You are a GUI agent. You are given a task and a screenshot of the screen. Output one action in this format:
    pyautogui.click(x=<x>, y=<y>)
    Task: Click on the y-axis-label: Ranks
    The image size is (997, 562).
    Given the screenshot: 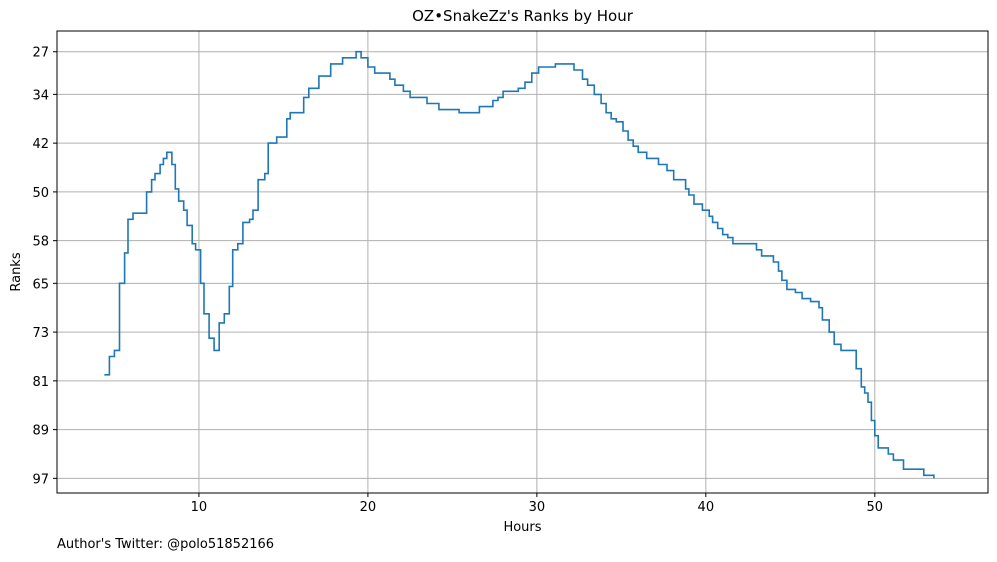 What is the action you would take?
    pyautogui.click(x=16, y=272)
    